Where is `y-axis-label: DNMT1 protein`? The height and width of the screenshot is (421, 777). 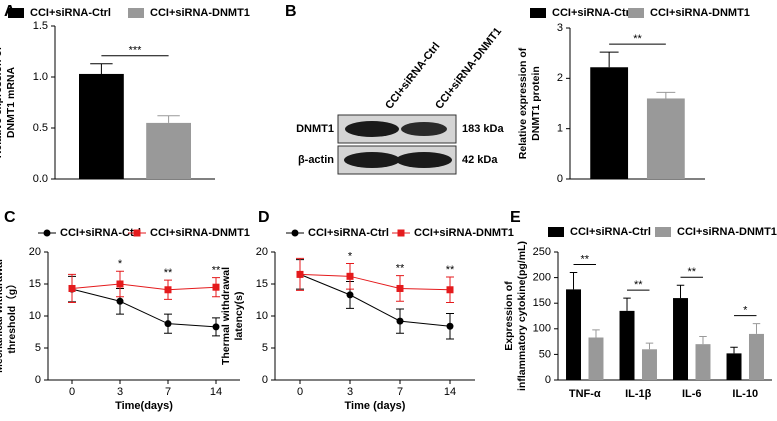 y-axis-label: DNMT1 protein is located at coordinates (536, 103).